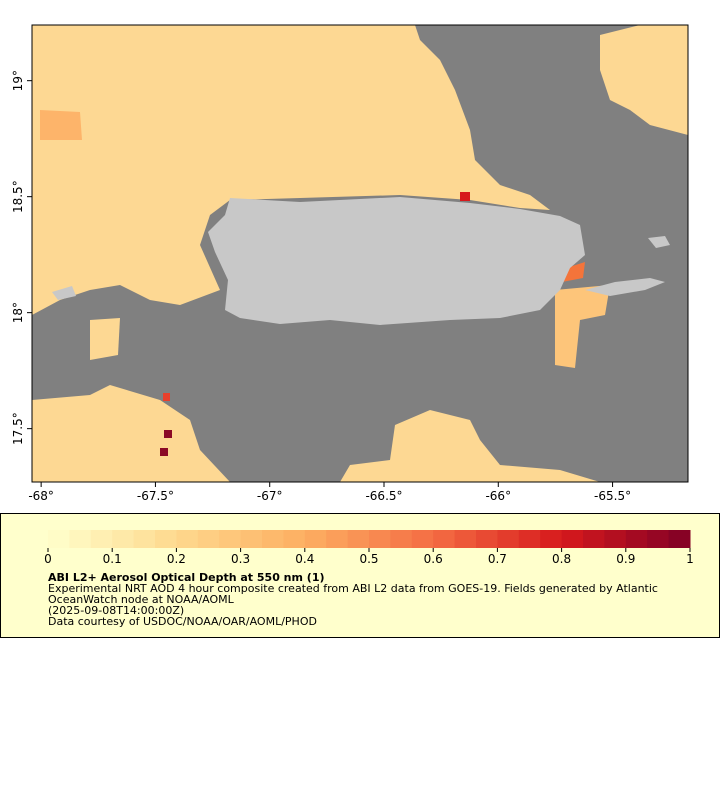 This screenshot has height=800, width=720. I want to click on colorbar-tick-label: 0, so click(48, 559).